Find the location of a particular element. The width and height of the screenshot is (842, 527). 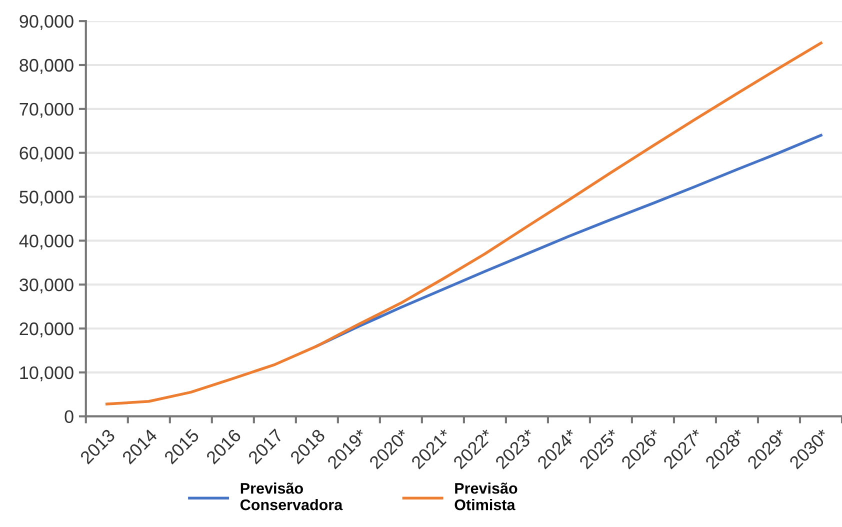

y-tick-label: 90,000 is located at coordinates (47, 22).